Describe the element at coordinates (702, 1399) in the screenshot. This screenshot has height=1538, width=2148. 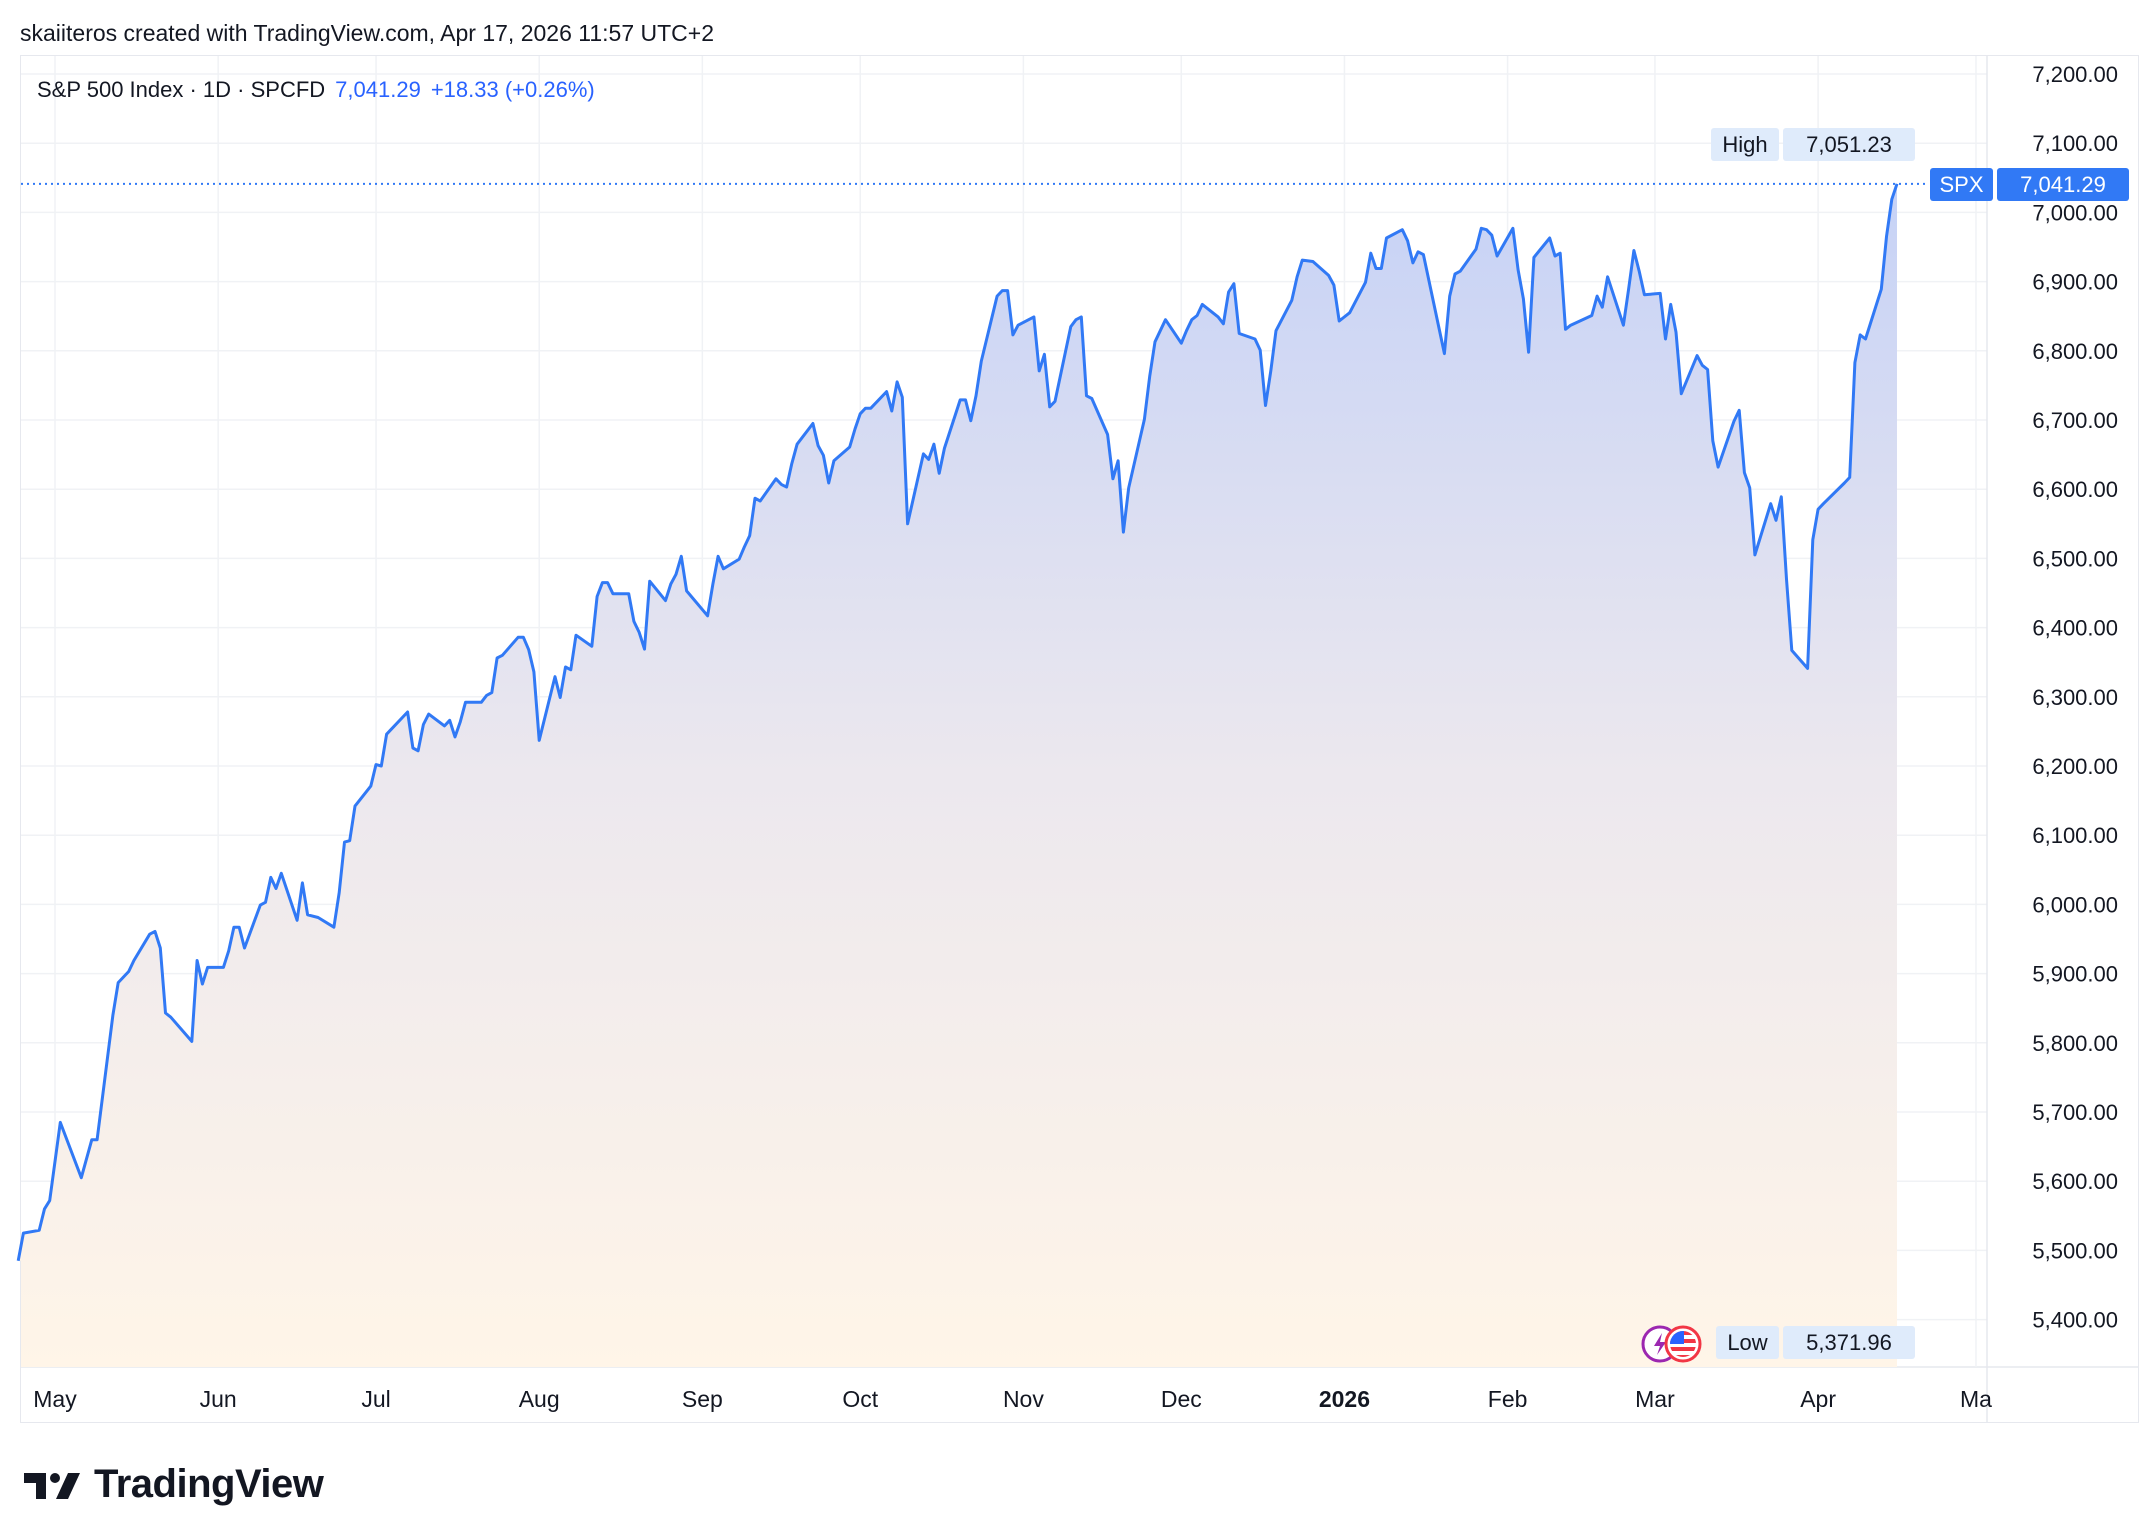
I see `x-tick-label: Sep` at that location.